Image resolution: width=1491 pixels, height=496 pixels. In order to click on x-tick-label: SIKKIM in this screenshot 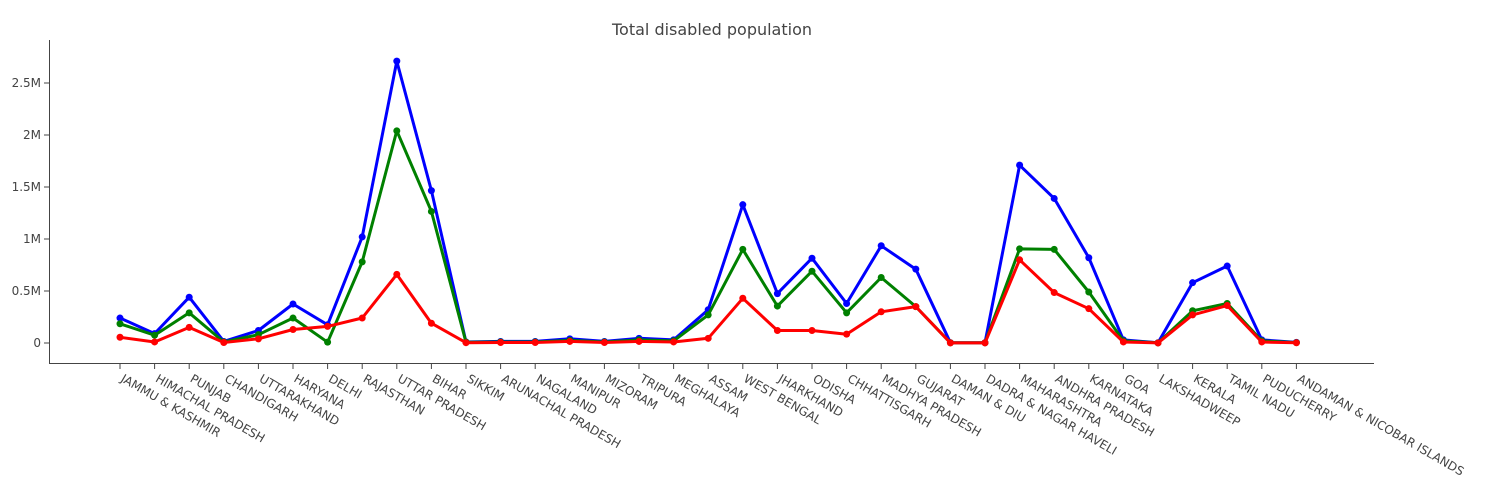, I will do `click(486, 387)`.